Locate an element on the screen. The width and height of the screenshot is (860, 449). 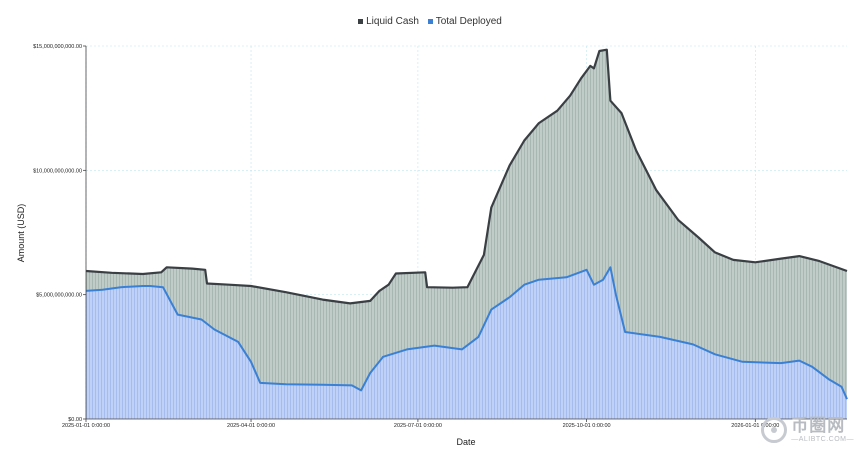
legend-item-total-deployed: Total Deployed is located at coordinates (464, 21).